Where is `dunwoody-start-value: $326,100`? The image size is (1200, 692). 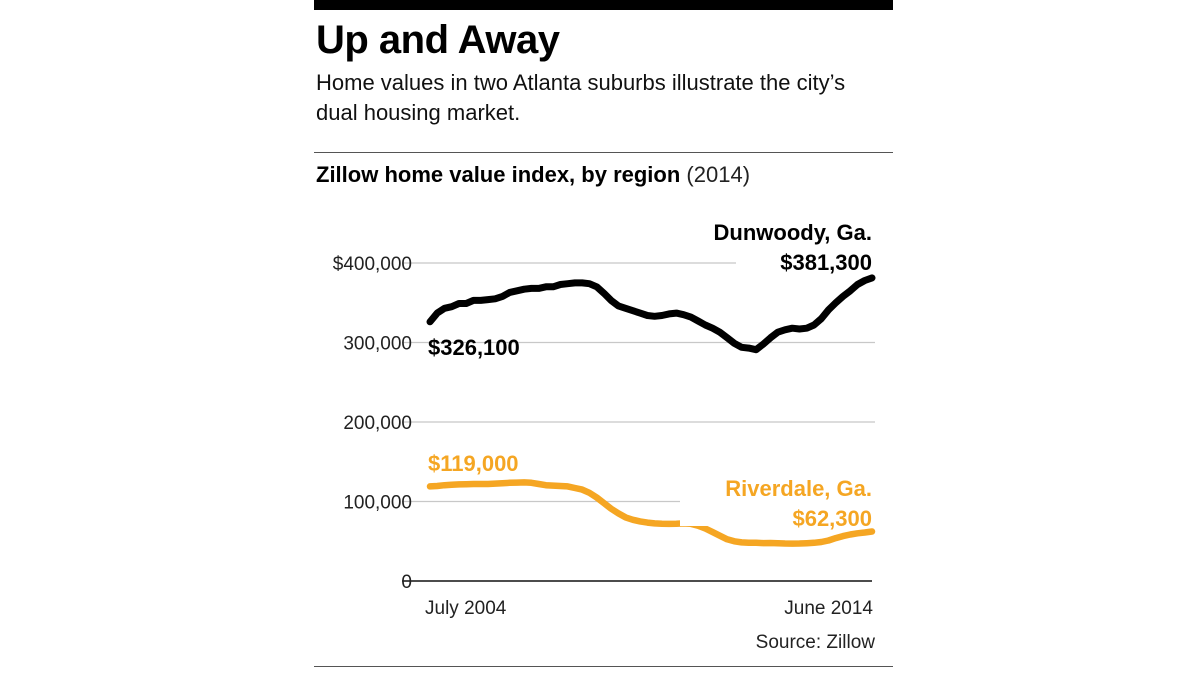
dunwoody-start-value: $326,100 is located at coordinates (474, 347).